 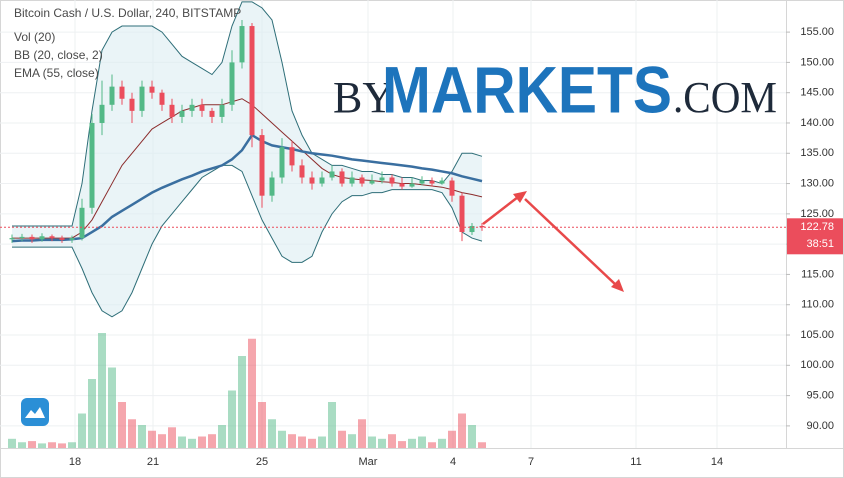 I want to click on last-price-label: 122.78, so click(x=817, y=227).